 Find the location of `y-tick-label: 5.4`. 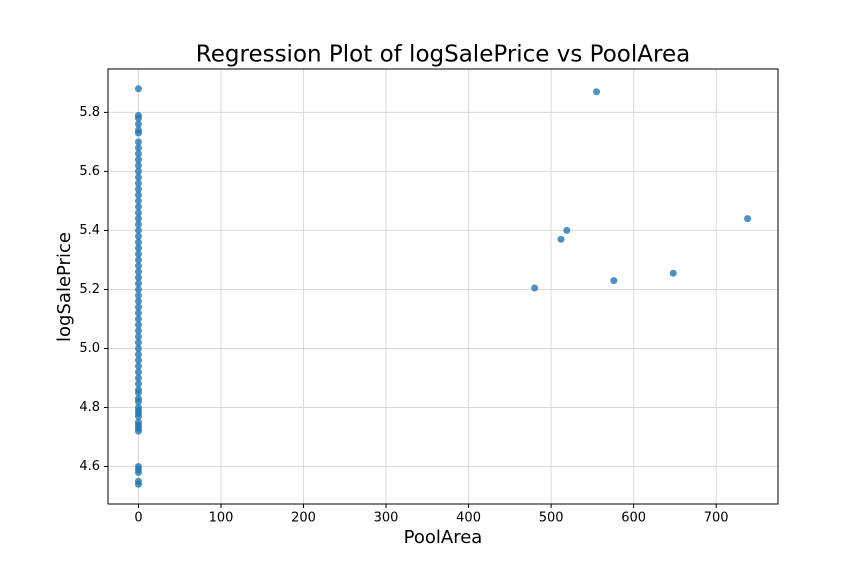

y-tick-label: 5.4 is located at coordinates (89, 230).